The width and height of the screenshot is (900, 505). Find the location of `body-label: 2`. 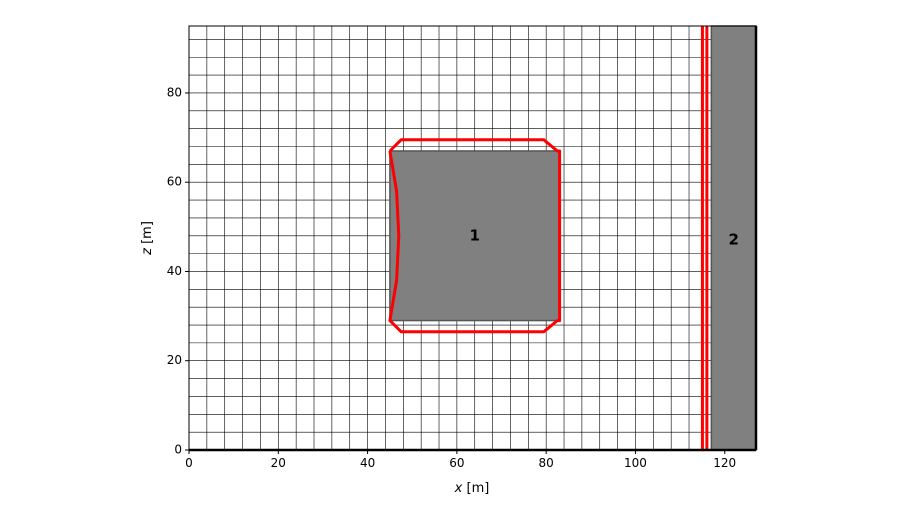

body-label: 2 is located at coordinates (733, 240).